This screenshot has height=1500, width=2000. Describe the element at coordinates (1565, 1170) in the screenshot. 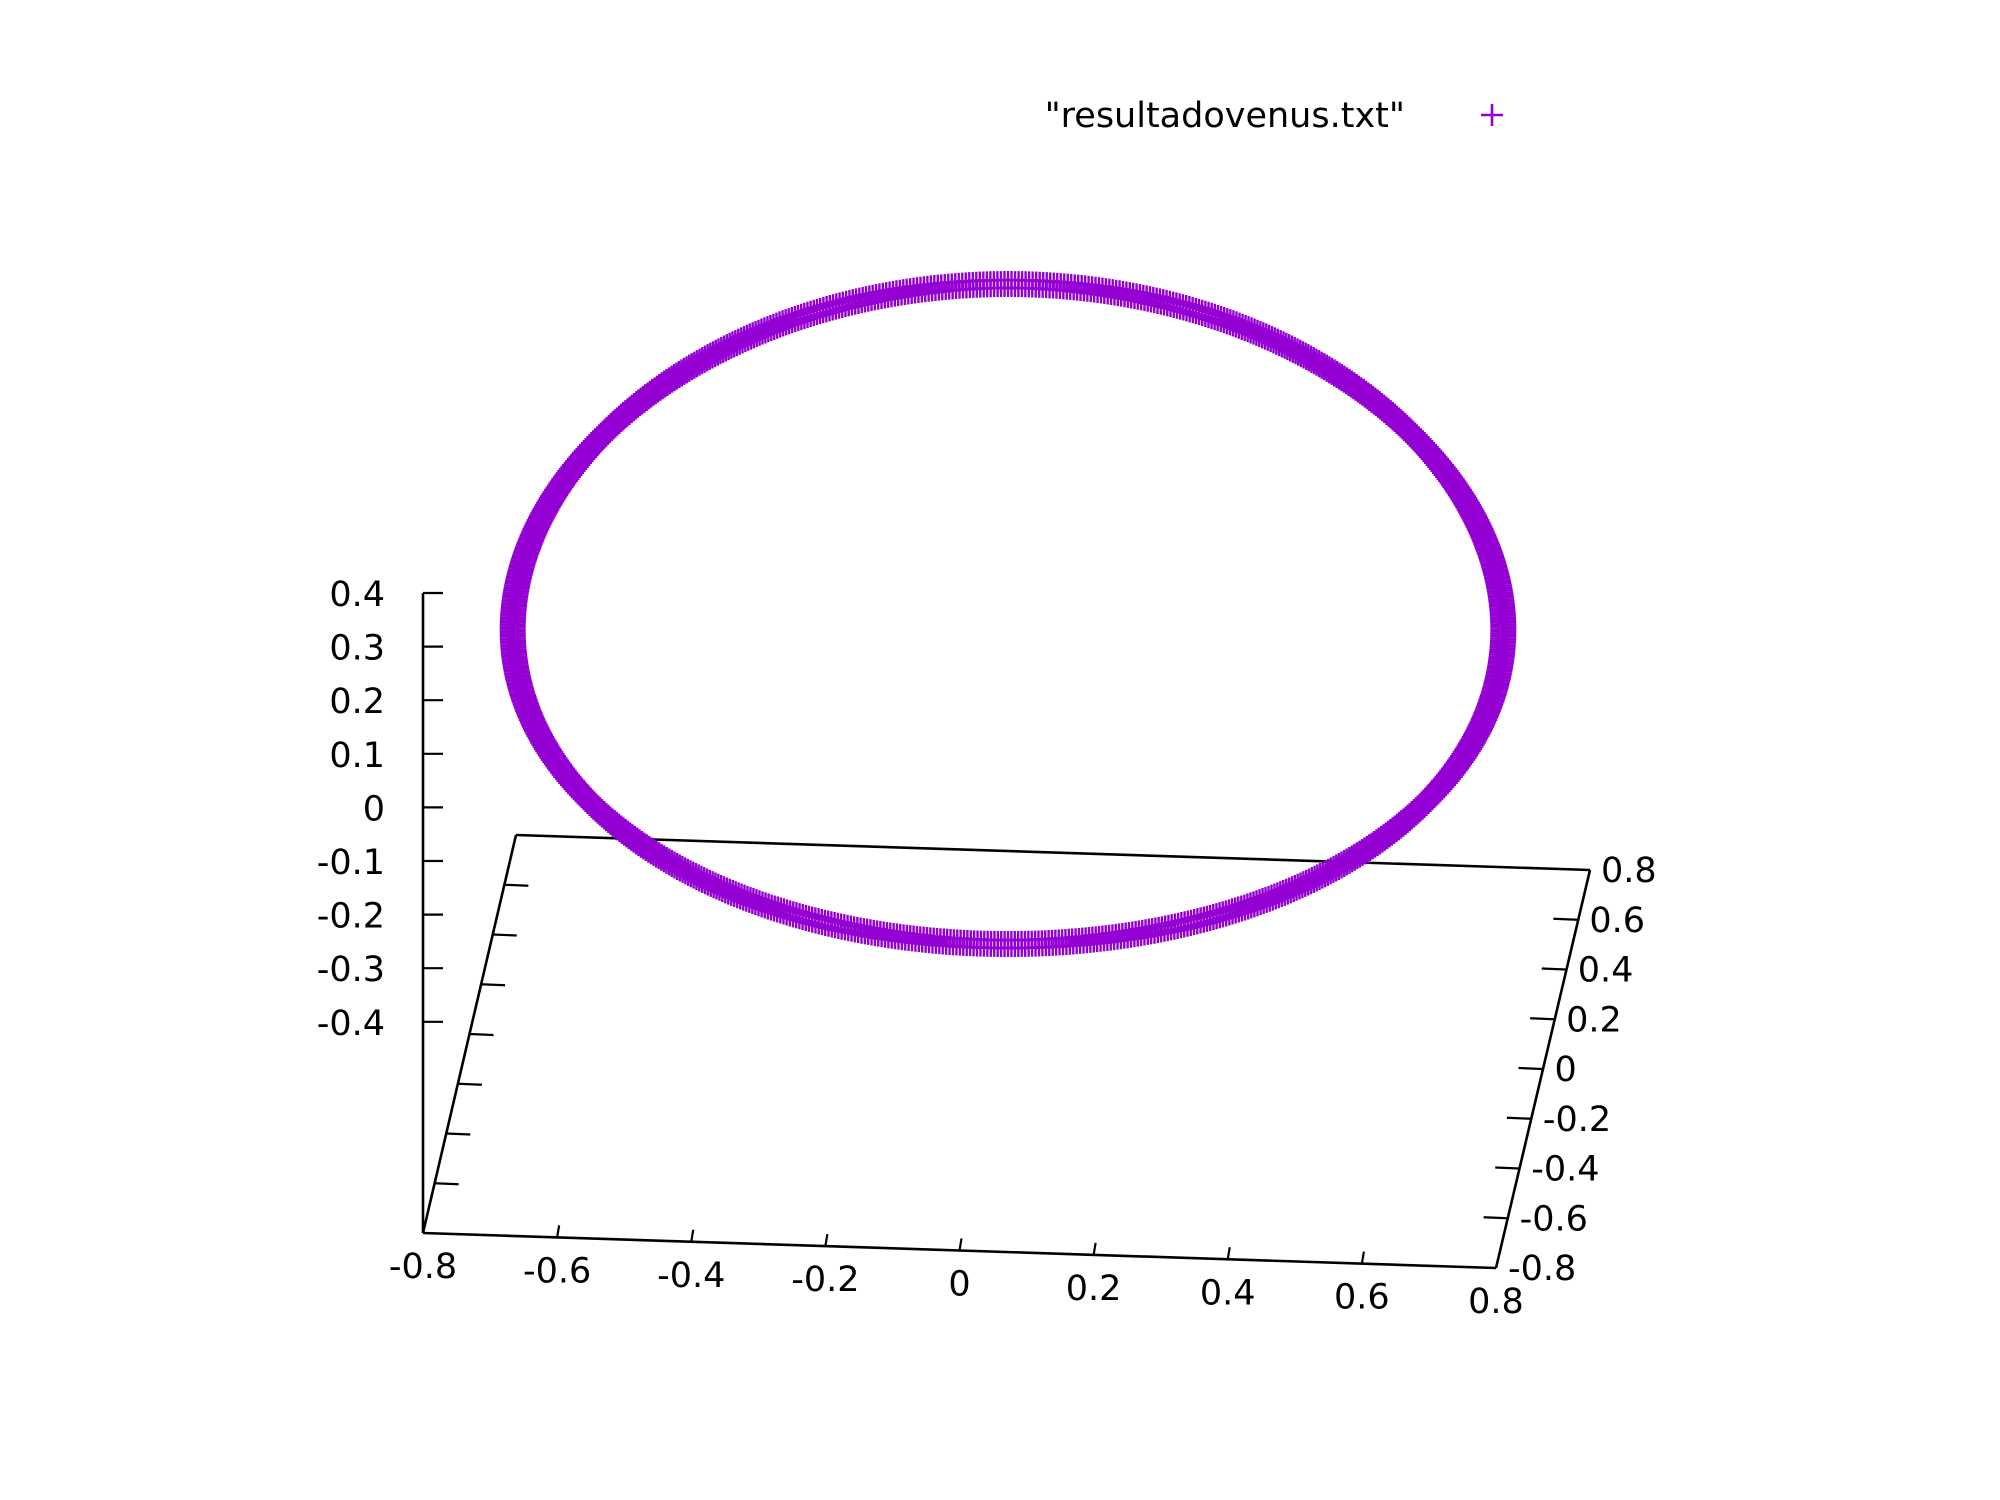

I see `y-tick-label: -0.4` at that location.